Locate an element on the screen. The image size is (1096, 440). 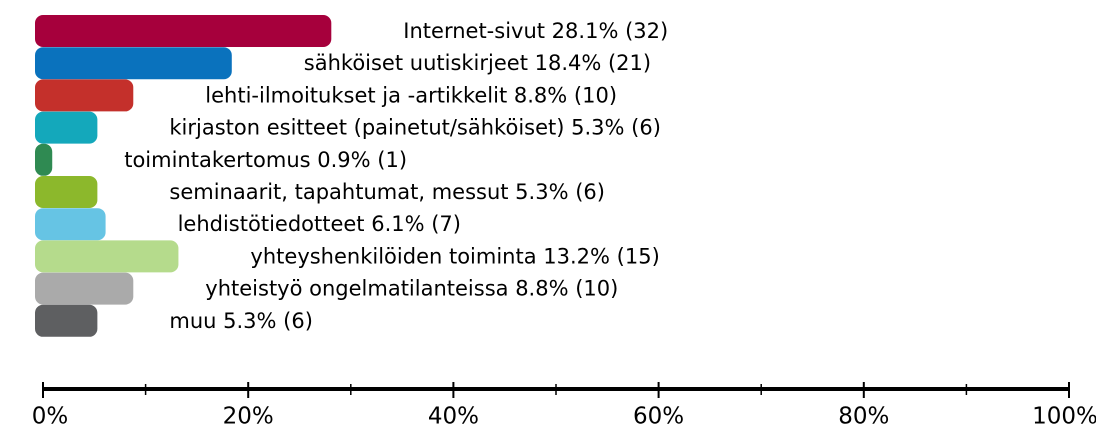
bar-label: toimintakertomus 0.9% (1) is located at coordinates (265, 160).